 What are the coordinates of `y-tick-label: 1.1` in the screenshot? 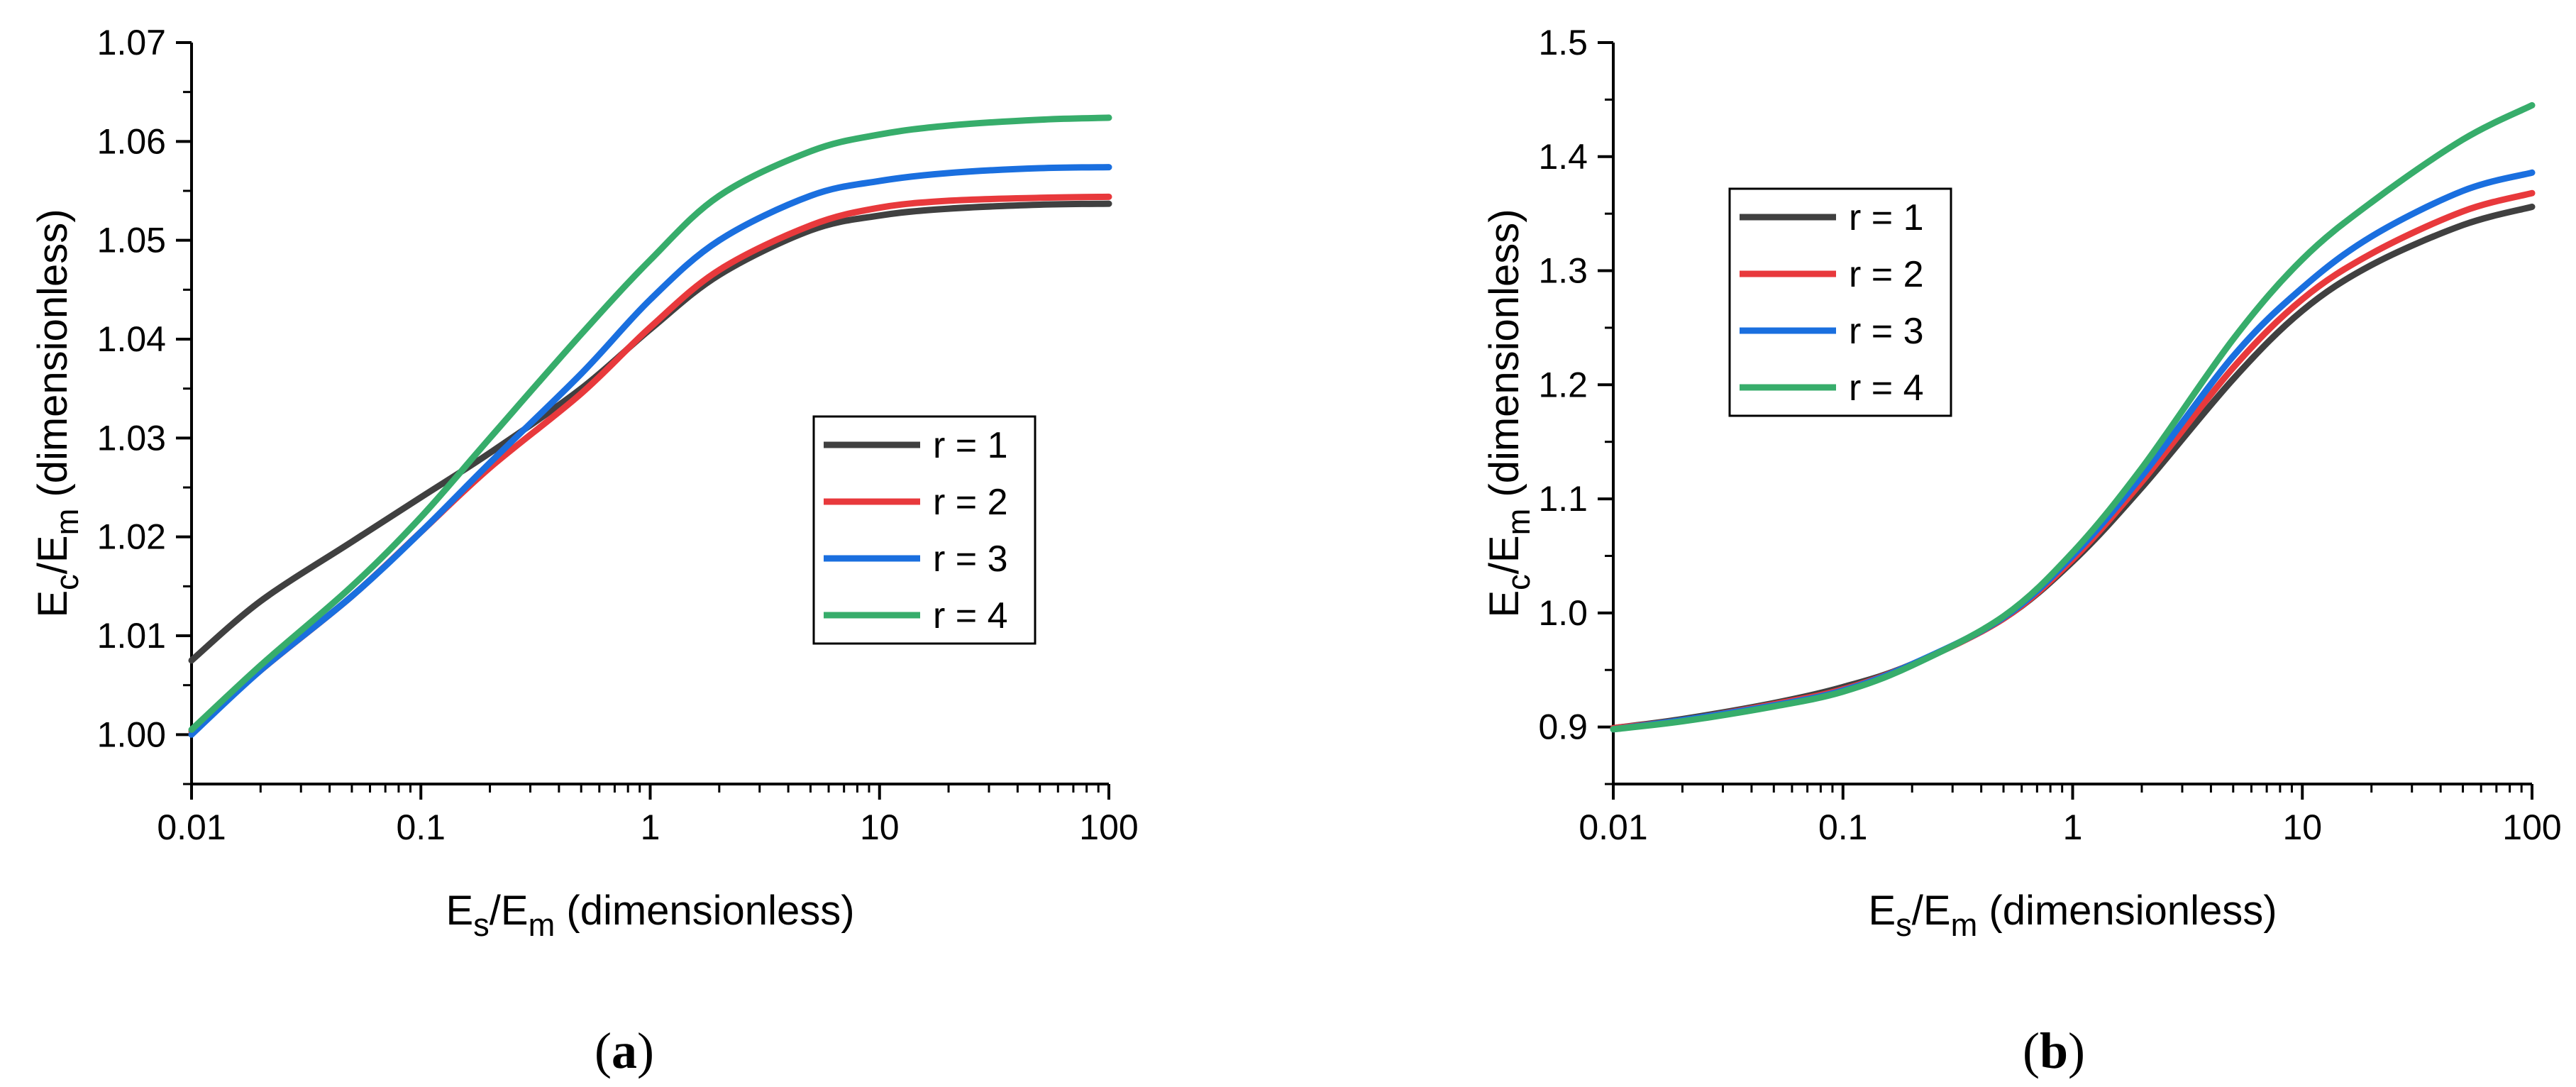 It's located at (1563, 499).